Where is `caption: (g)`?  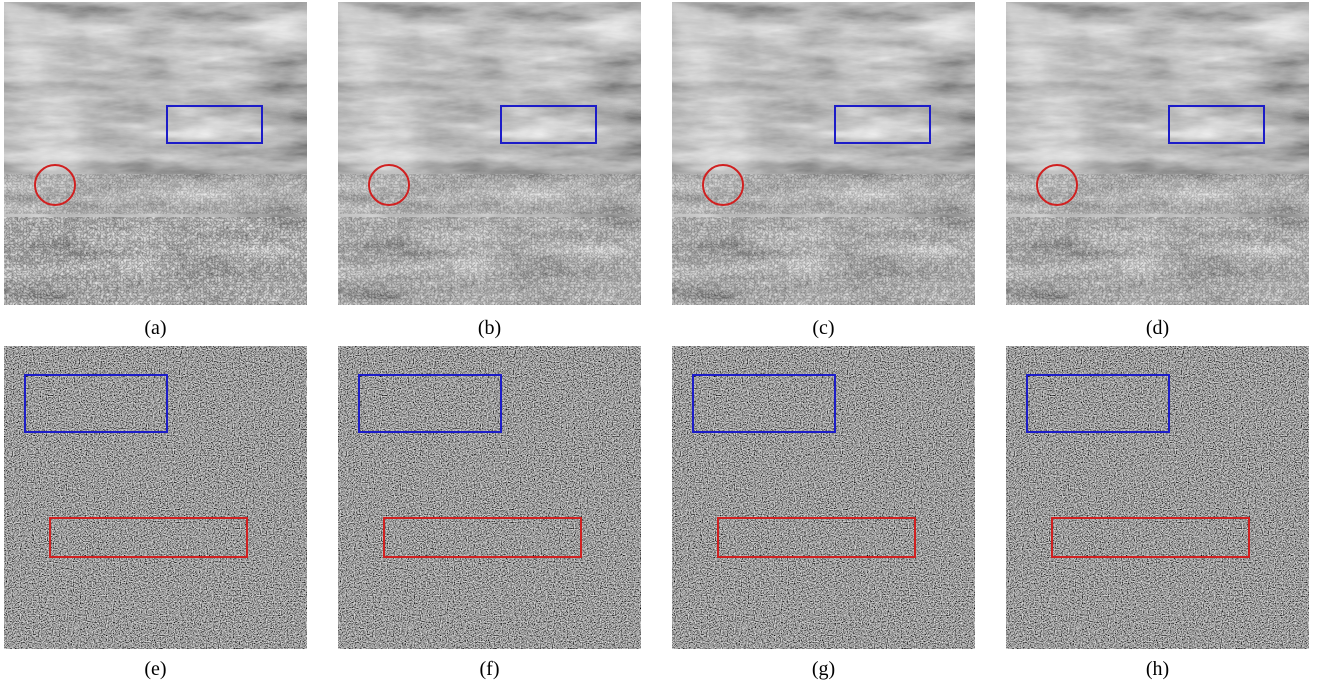
caption: (g) is located at coordinates (823, 669).